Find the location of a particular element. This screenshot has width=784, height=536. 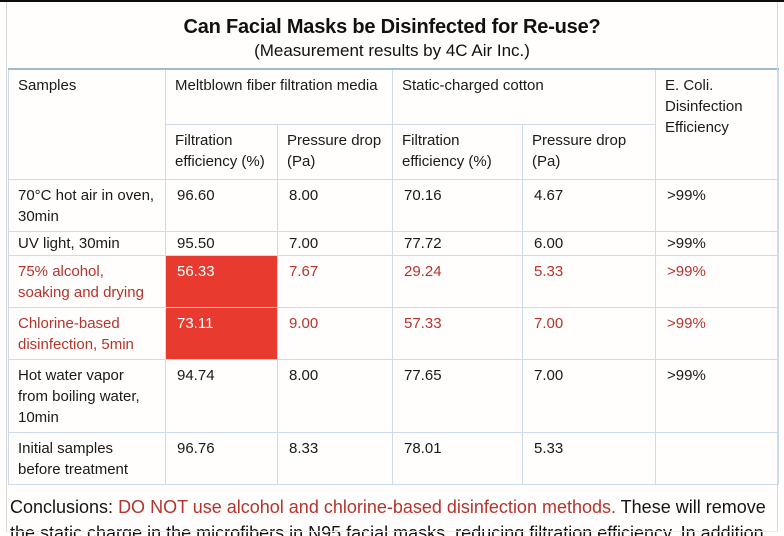

page-subtitle: (Measurement results by 4C Air Inc.) is located at coordinates (392, 50).